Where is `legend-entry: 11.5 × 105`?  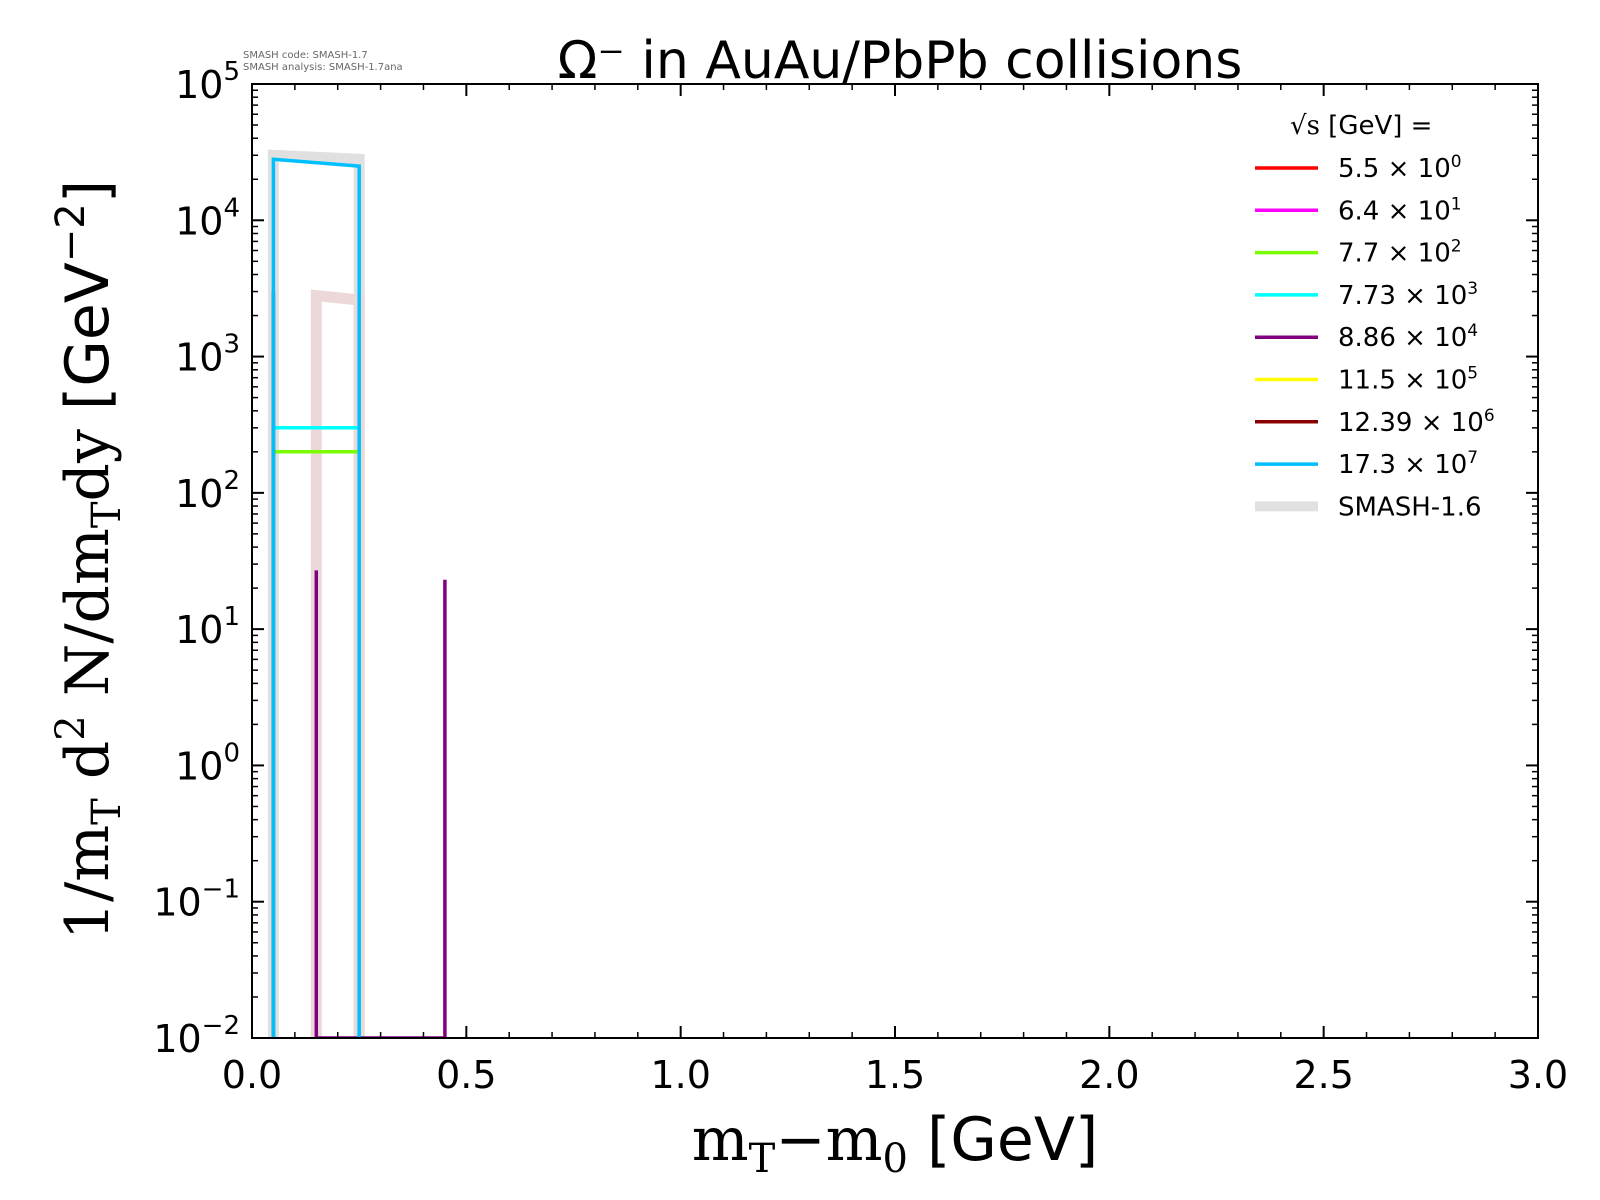
legend-entry: 11.5 × 105 is located at coordinates (1408, 380).